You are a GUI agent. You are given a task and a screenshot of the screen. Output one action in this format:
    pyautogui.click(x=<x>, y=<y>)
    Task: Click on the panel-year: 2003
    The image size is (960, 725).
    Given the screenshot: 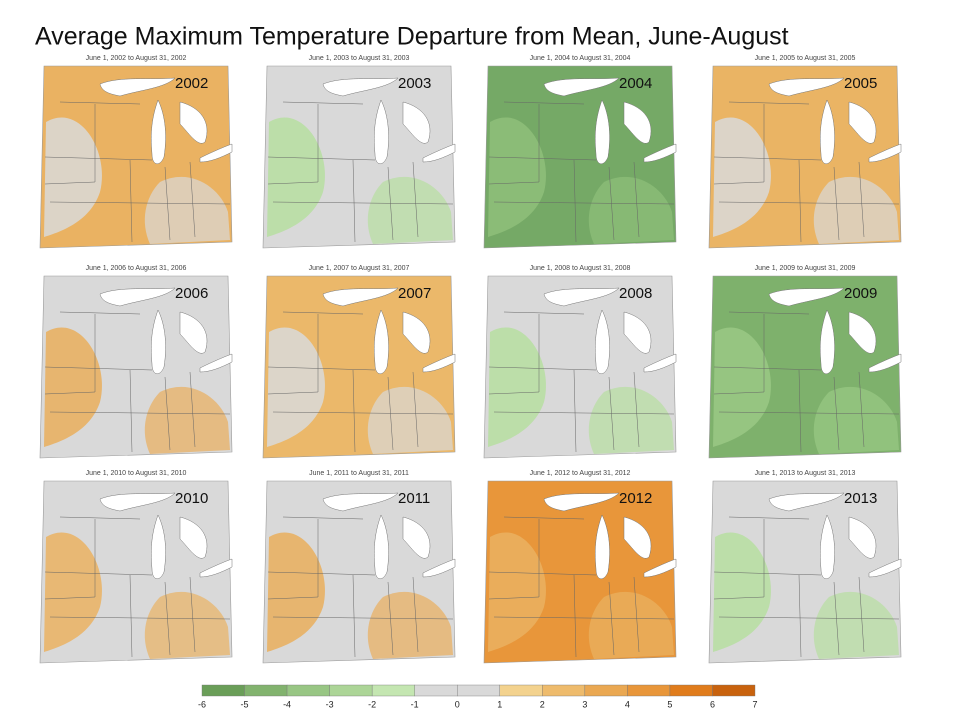 What is the action you would take?
    pyautogui.click(x=414, y=83)
    